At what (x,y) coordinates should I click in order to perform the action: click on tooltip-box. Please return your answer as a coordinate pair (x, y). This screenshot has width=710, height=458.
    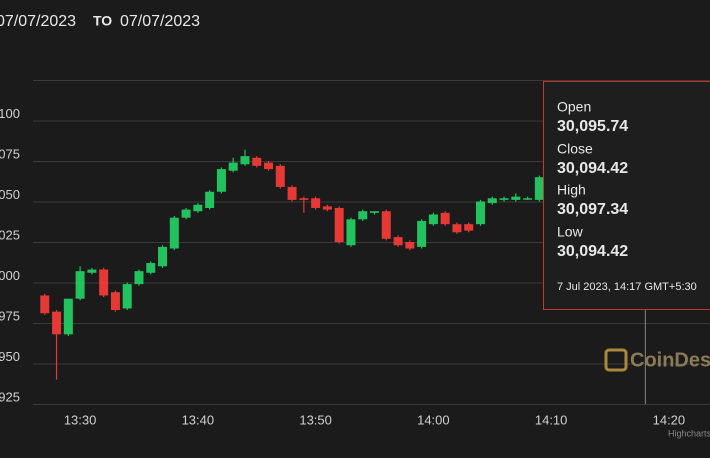
    Looking at the image, I should click on (626, 195).